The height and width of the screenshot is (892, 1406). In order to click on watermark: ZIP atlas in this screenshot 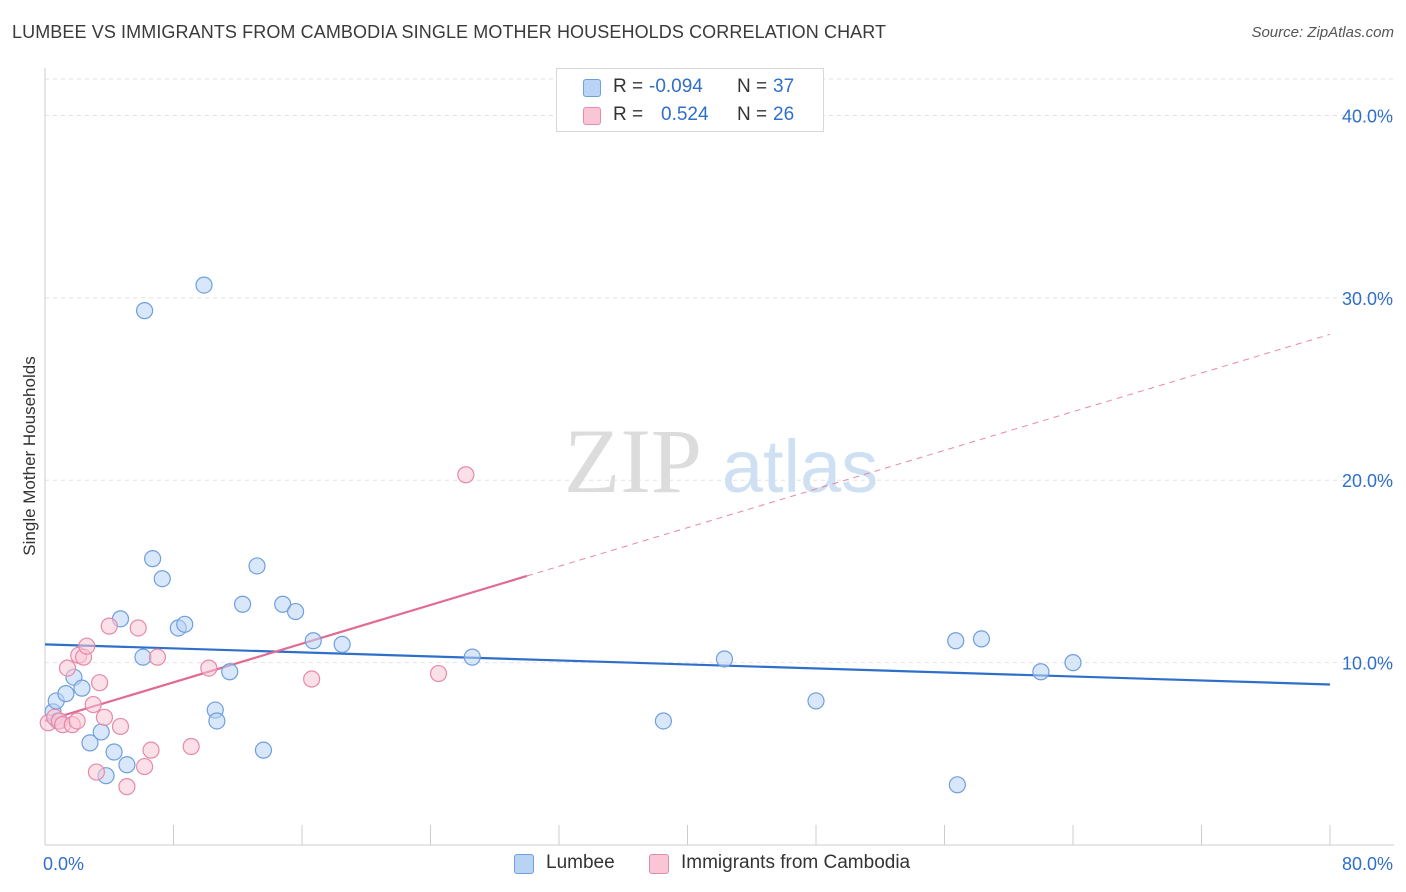, I will do `click(721, 461)`.